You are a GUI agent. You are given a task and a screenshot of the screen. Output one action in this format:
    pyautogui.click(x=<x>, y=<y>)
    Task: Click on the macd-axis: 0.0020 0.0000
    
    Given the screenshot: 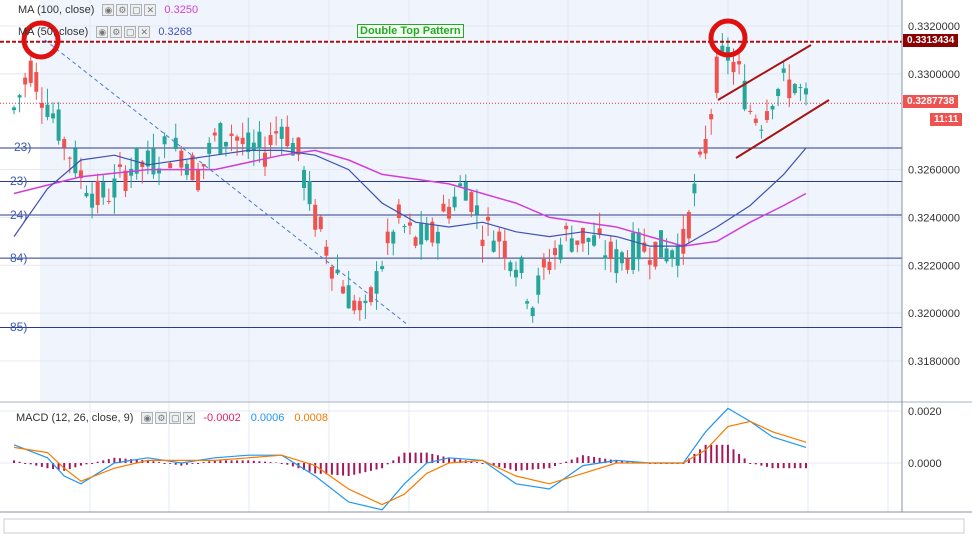 What is the action you would take?
    pyautogui.click(x=925, y=438)
    